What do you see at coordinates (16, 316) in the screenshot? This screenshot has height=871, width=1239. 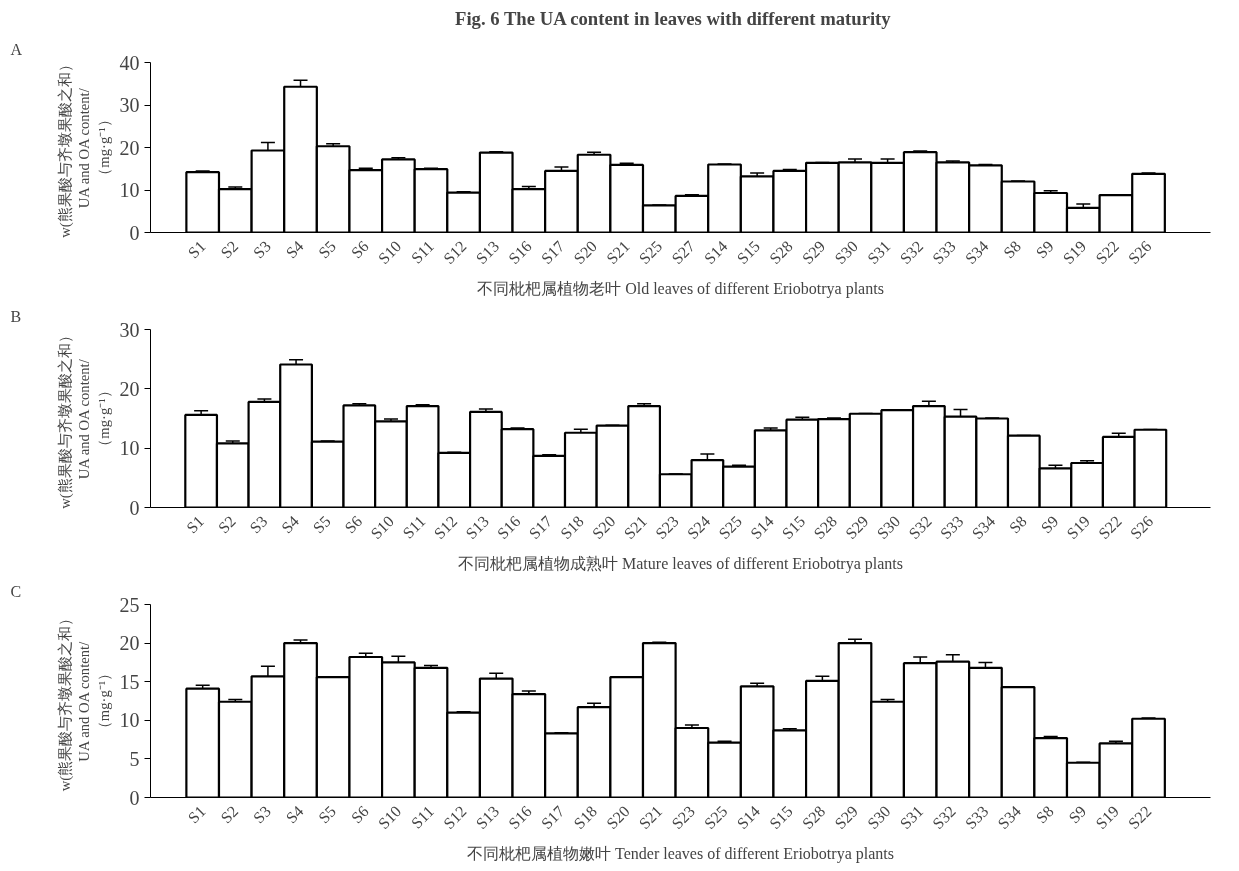 I see `text: B` at bounding box center [16, 316].